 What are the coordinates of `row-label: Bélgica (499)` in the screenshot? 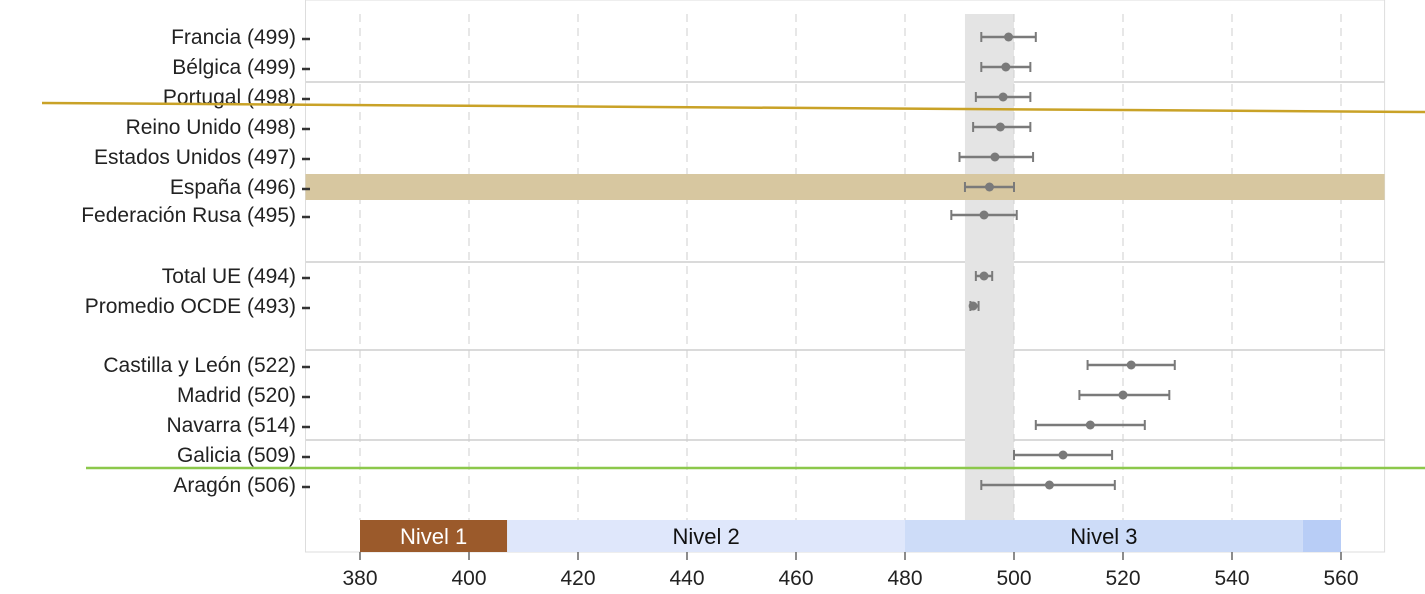 It's located at (234, 67).